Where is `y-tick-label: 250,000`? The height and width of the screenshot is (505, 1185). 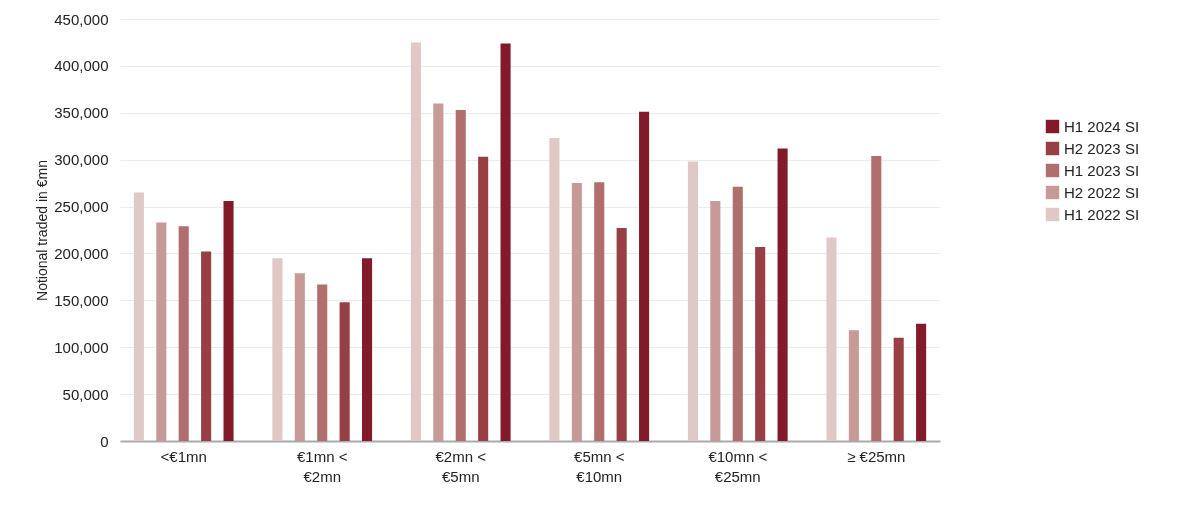
y-tick-label: 250,000 is located at coordinates (81, 207).